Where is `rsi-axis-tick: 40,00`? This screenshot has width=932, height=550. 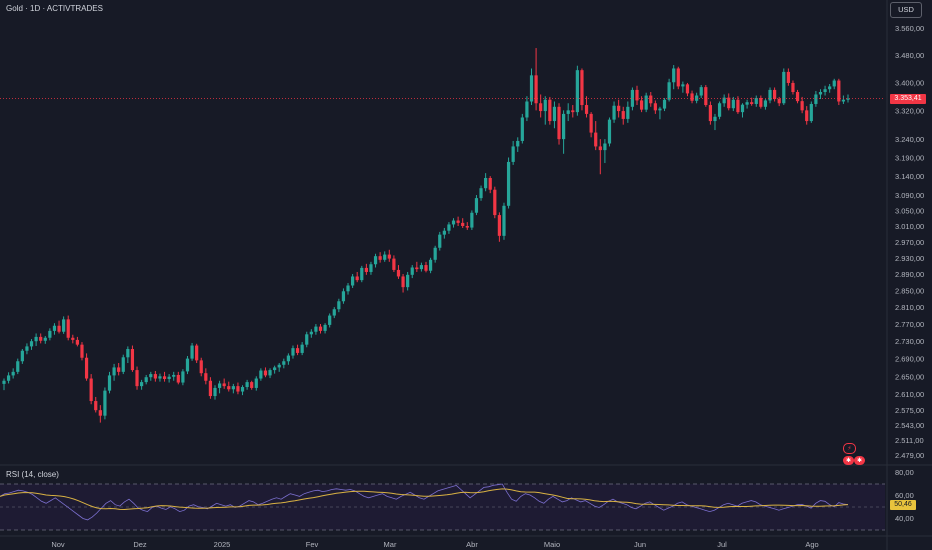 rsi-axis-tick: 40,00 is located at coordinates (904, 518).